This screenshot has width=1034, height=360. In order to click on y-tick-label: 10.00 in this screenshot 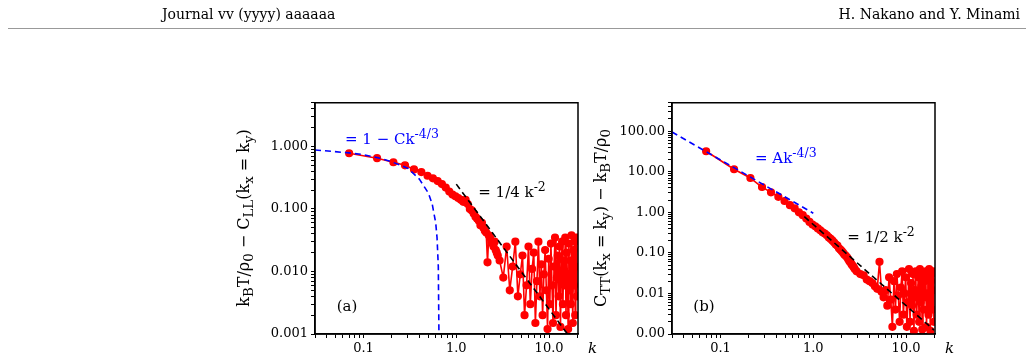, I will do `click(646, 171)`.